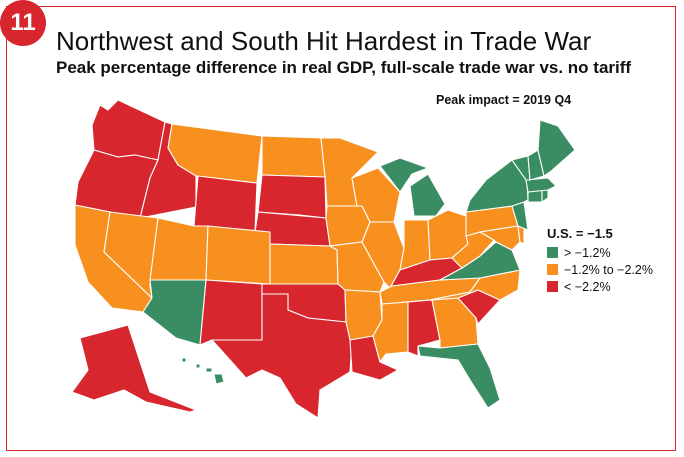 The image size is (684, 457). What do you see at coordinates (504, 100) in the screenshot?
I see `peak-impact-note: Peak impact = 2019 Q4` at bounding box center [504, 100].